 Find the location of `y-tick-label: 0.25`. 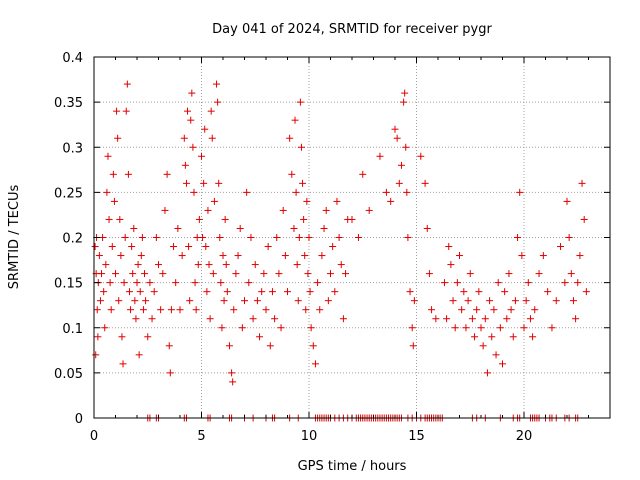

y-tick-label: 0.25 is located at coordinates (68, 193).